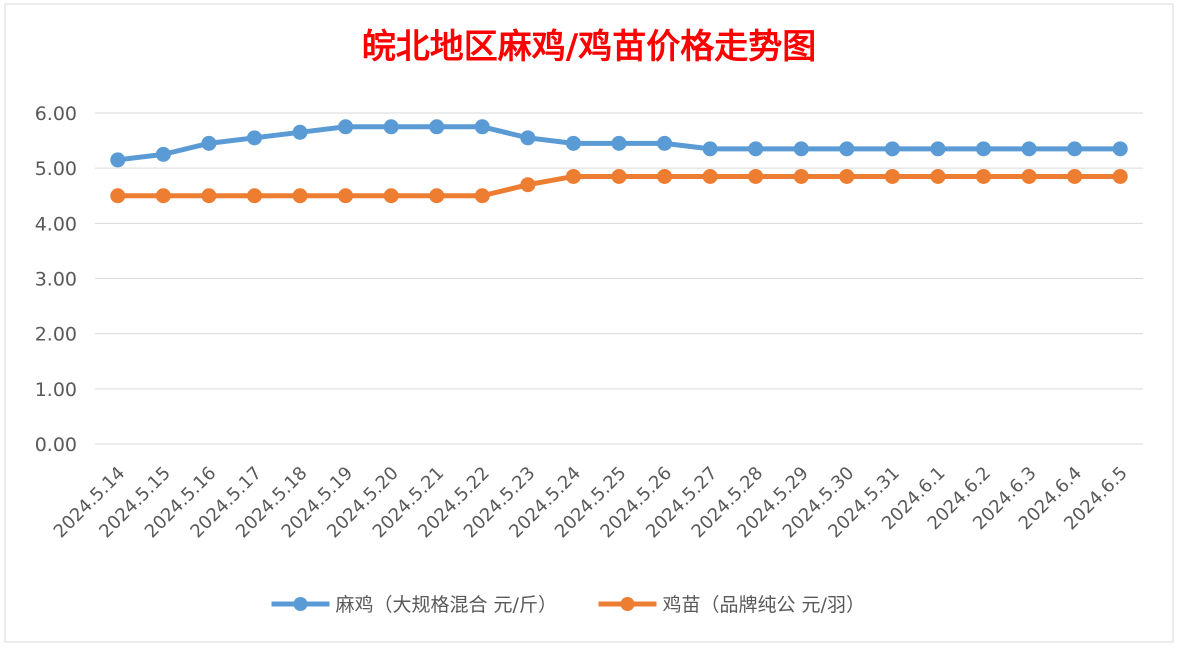  I want to click on series-group, so click(619, 161).